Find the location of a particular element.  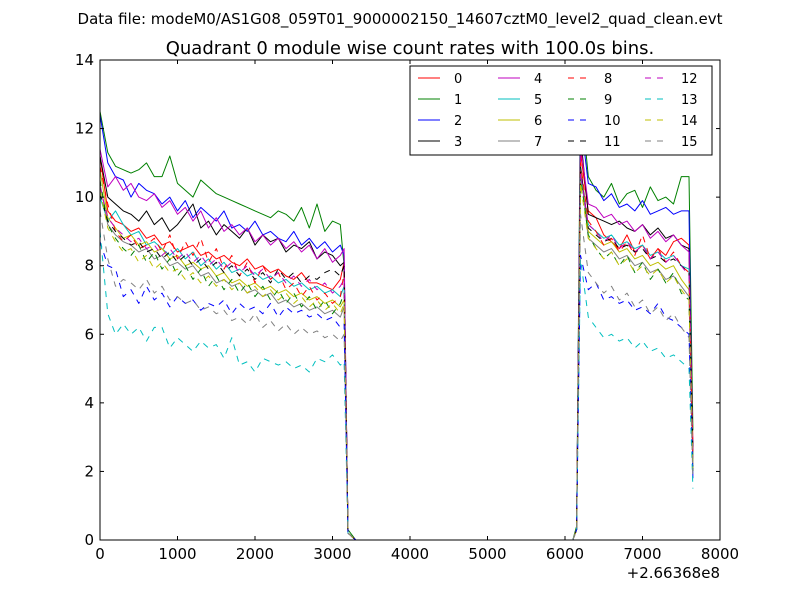

legend-label-11: 11 is located at coordinates (612, 142).